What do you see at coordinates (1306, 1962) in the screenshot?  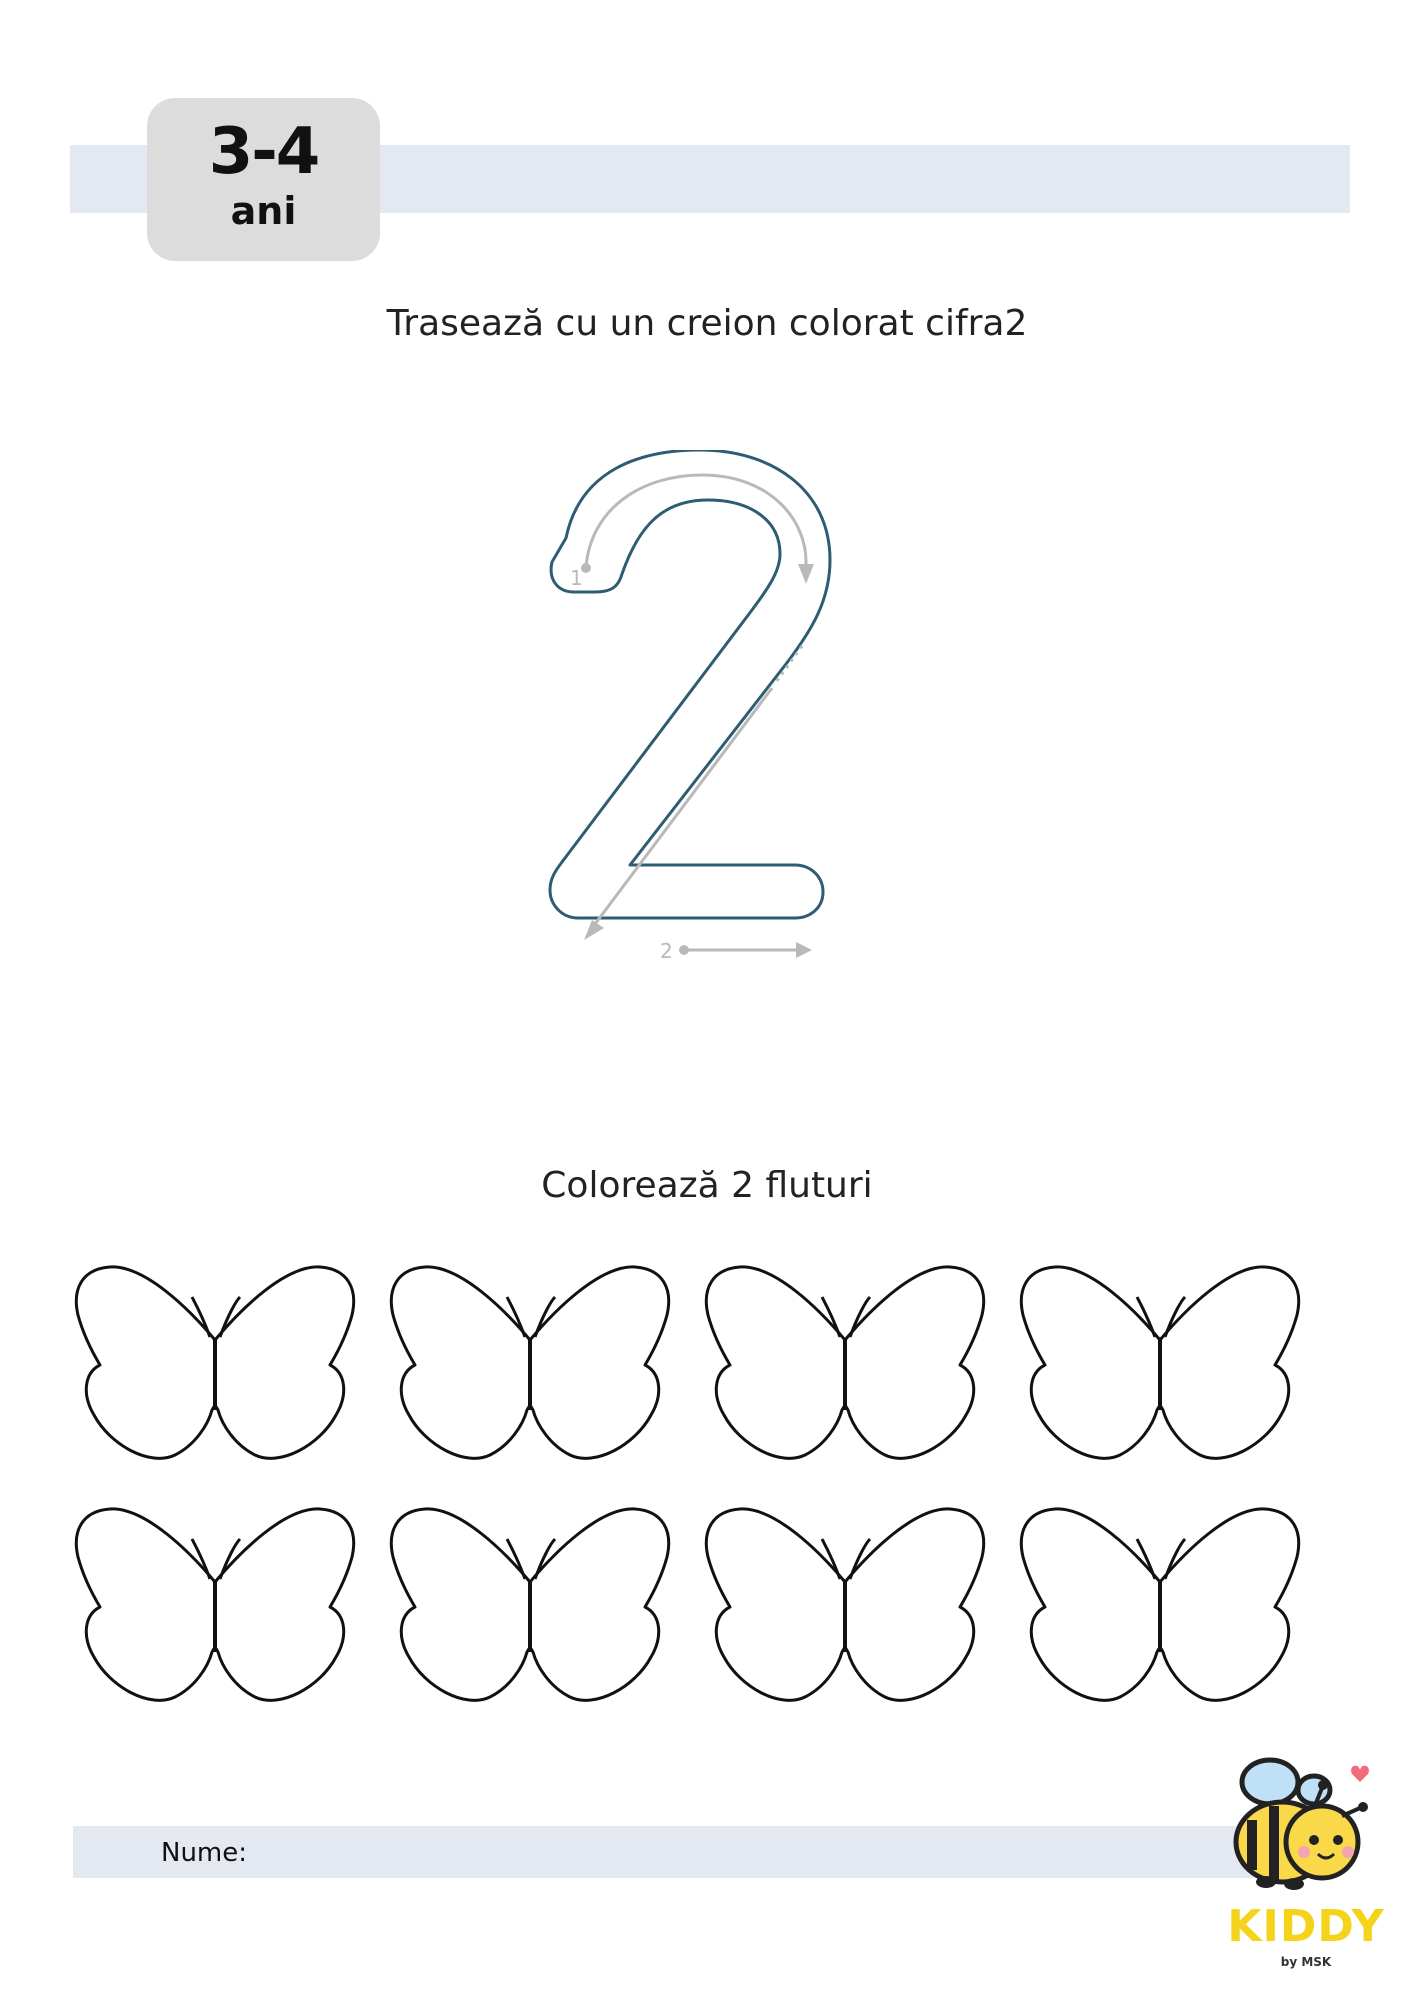 I see `brand-sub: by MSK` at bounding box center [1306, 1962].